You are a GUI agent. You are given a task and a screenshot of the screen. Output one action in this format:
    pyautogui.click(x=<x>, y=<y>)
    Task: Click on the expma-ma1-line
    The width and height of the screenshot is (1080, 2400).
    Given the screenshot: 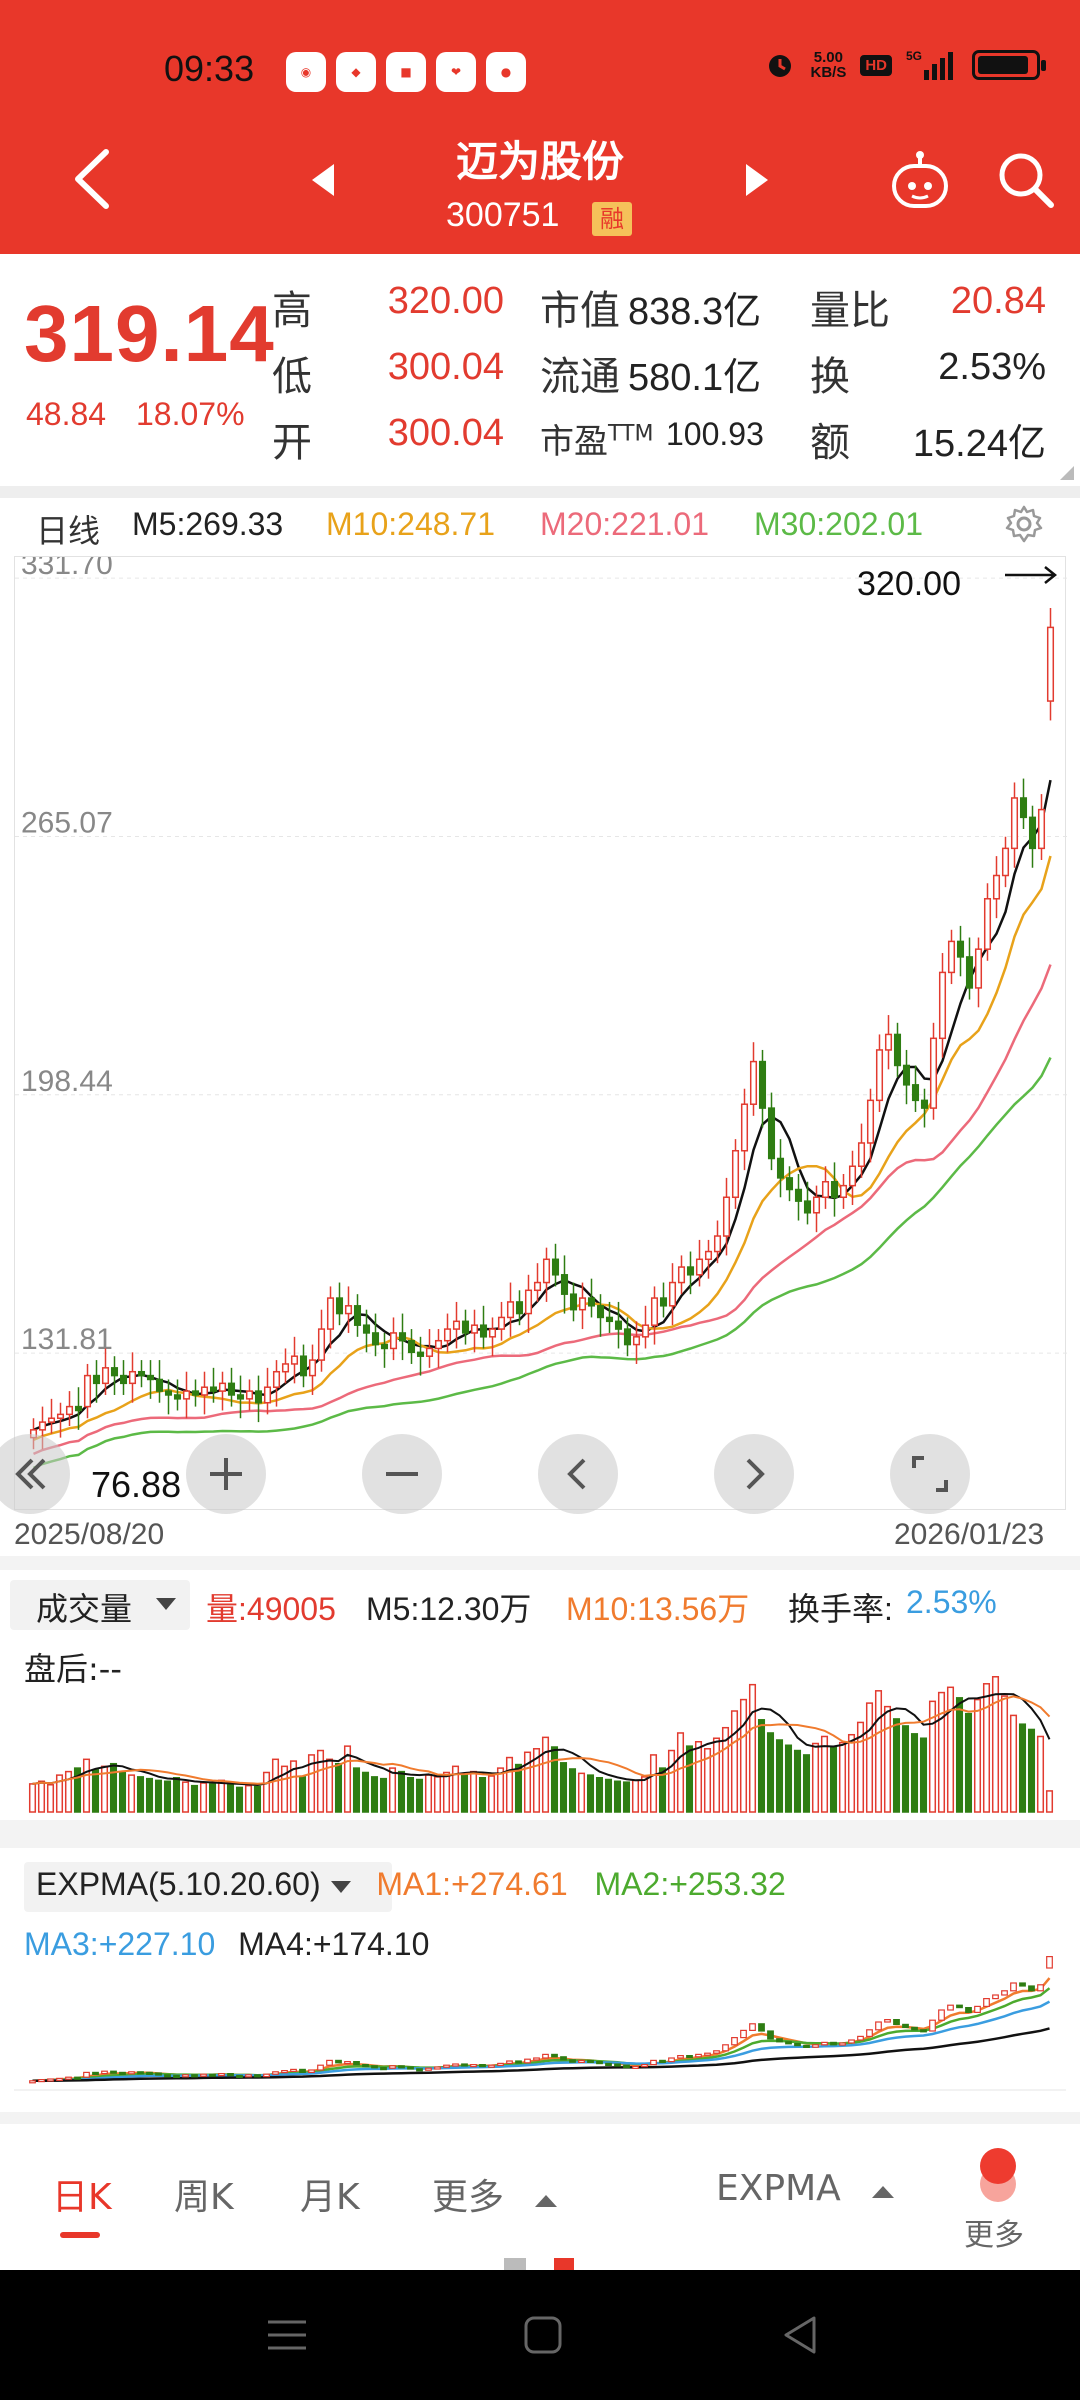 What is the action you would take?
    pyautogui.click(x=541, y=2030)
    